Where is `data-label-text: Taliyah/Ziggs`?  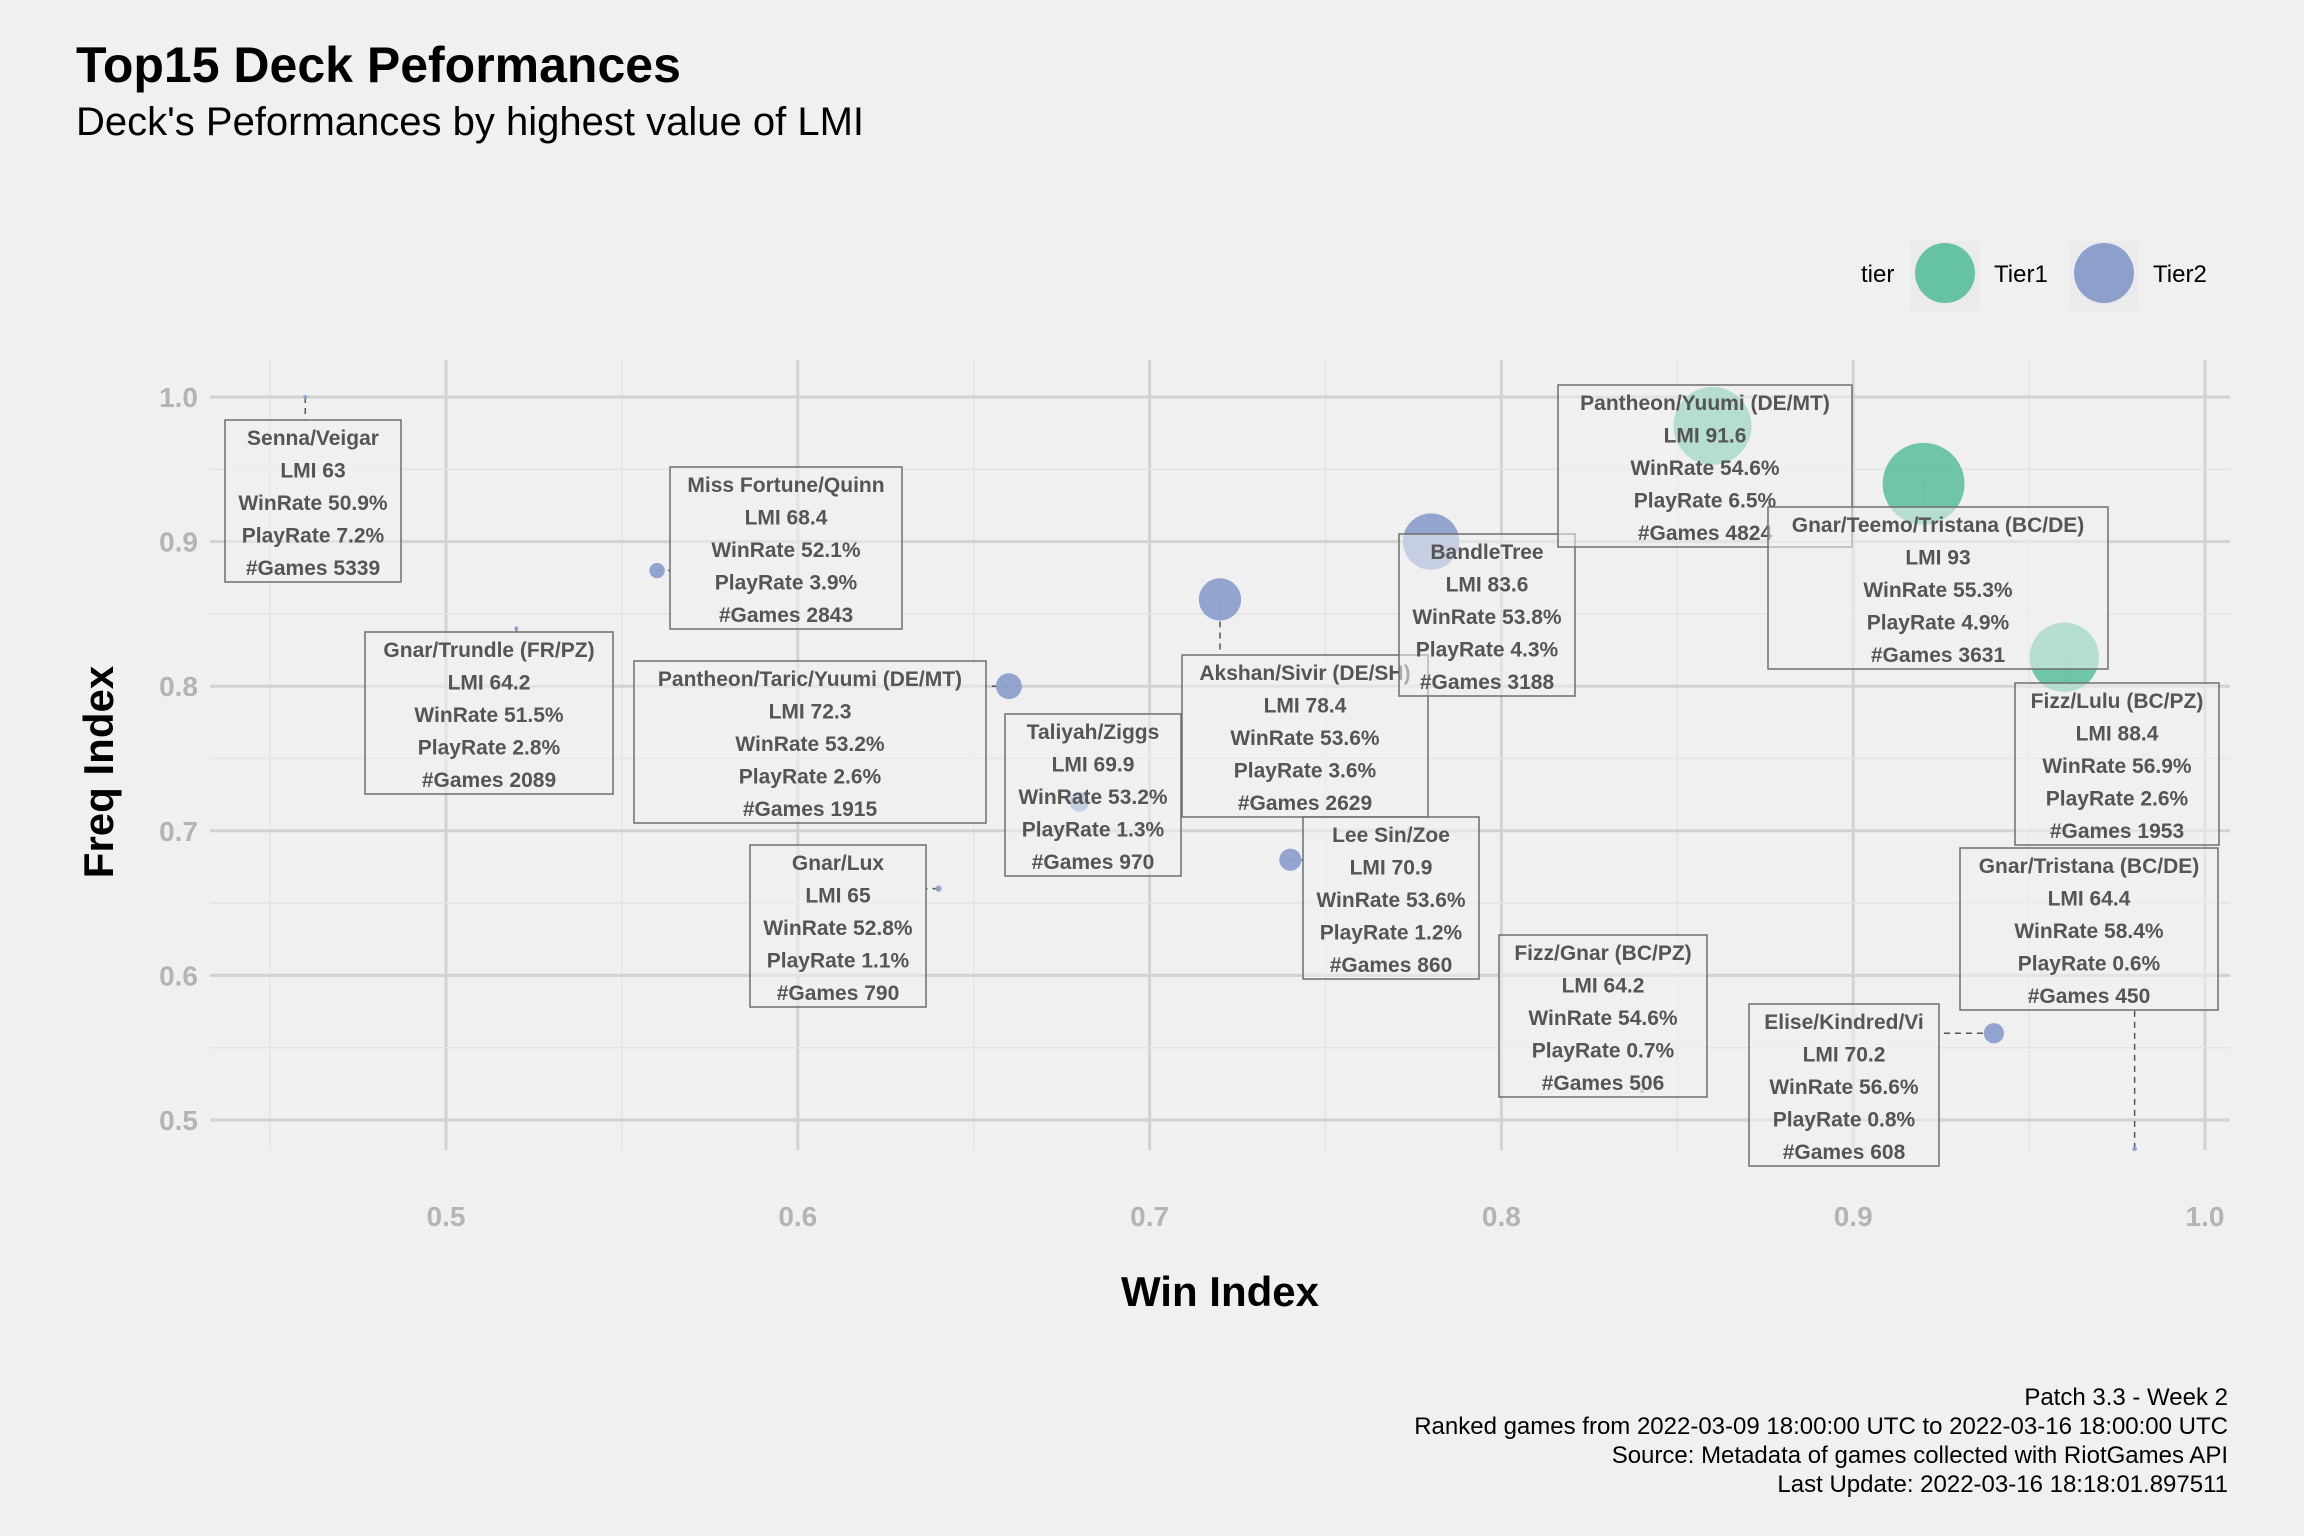
data-label-text: Taliyah/Ziggs is located at coordinates (1093, 732).